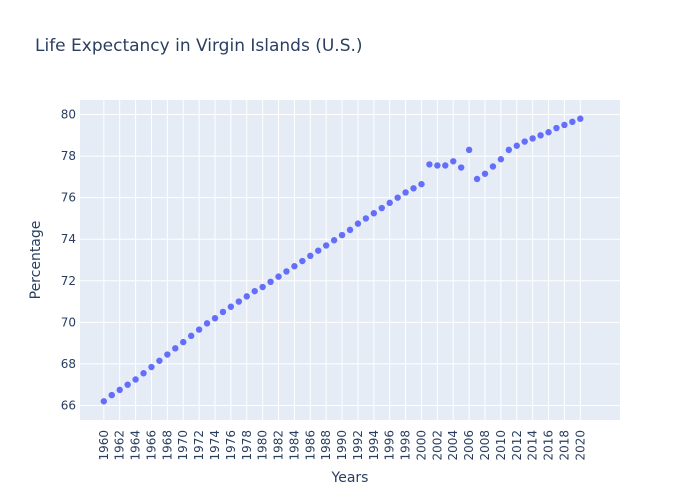 The image size is (700, 500). Describe the element at coordinates (68, 198) in the screenshot. I see `y-tick-label: 76` at that location.